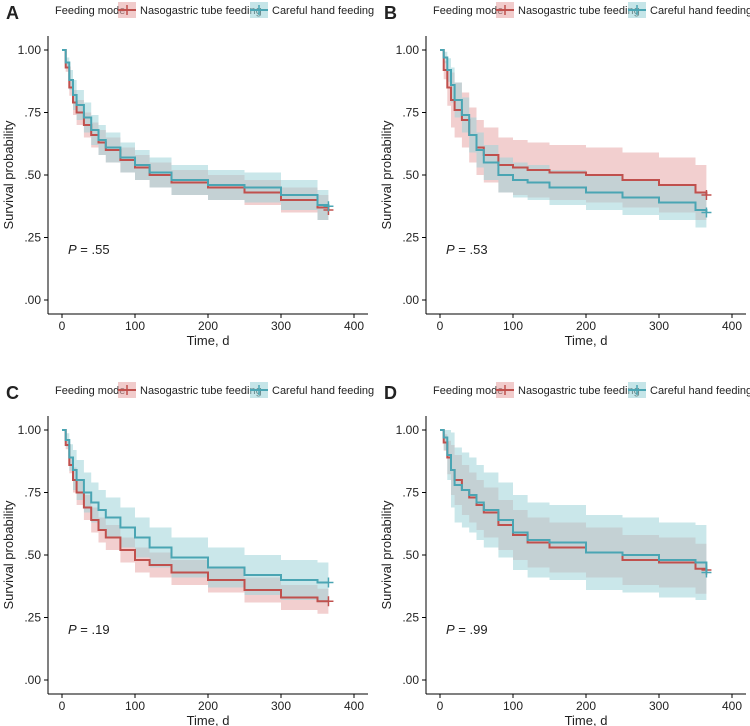 This screenshot has height=726, width=750. Describe the element at coordinates (471, 249) in the screenshot. I see `p-value-text: = .53` at that location.